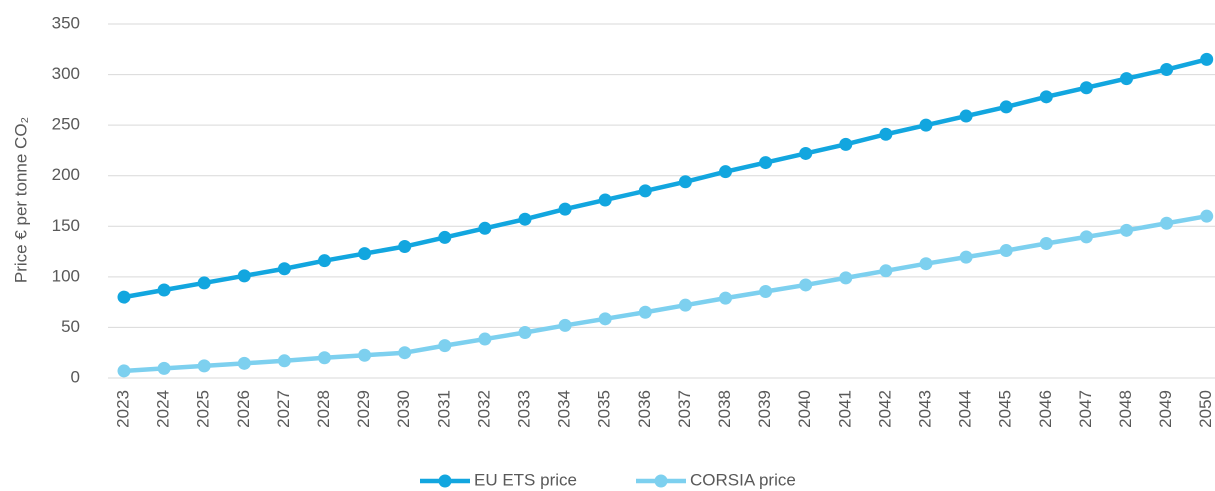  Describe the element at coordinates (163, 409) in the screenshot. I see `x-tick-label: 2024` at that location.